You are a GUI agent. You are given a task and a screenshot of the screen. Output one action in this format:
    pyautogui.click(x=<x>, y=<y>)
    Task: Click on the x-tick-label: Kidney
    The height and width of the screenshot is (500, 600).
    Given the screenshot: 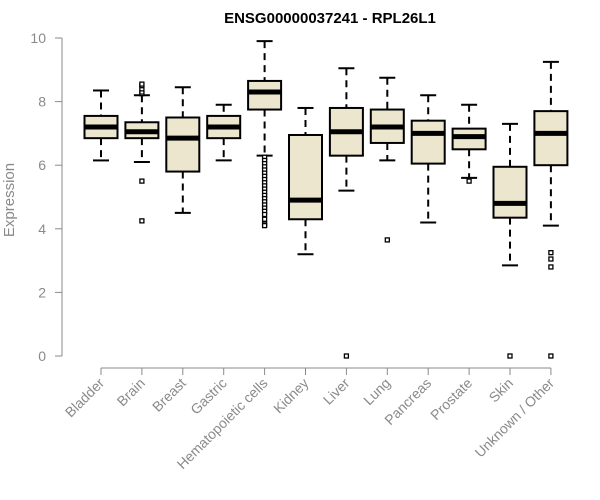 What is the action you would take?
    pyautogui.click(x=291, y=396)
    